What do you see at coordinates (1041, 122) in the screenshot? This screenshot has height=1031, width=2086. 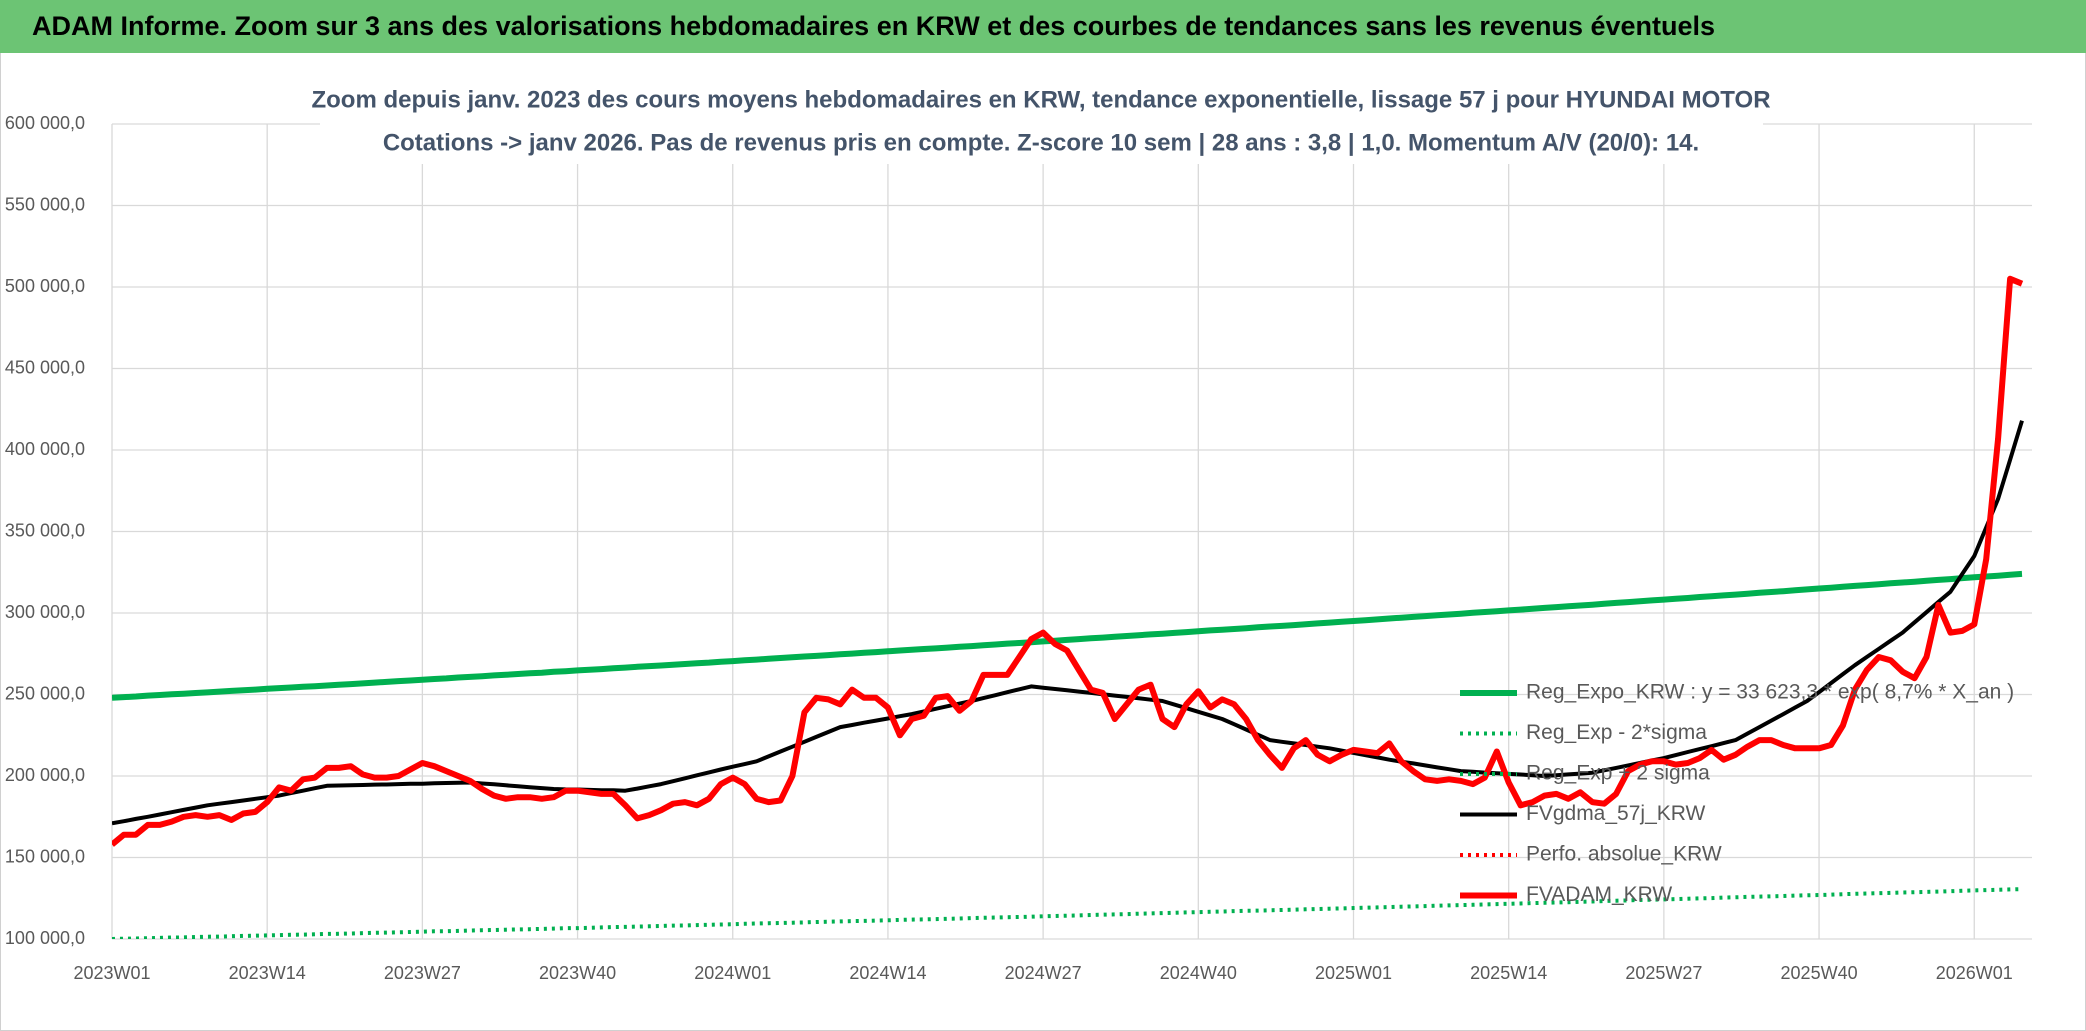 I see `title-box` at bounding box center [1041, 122].